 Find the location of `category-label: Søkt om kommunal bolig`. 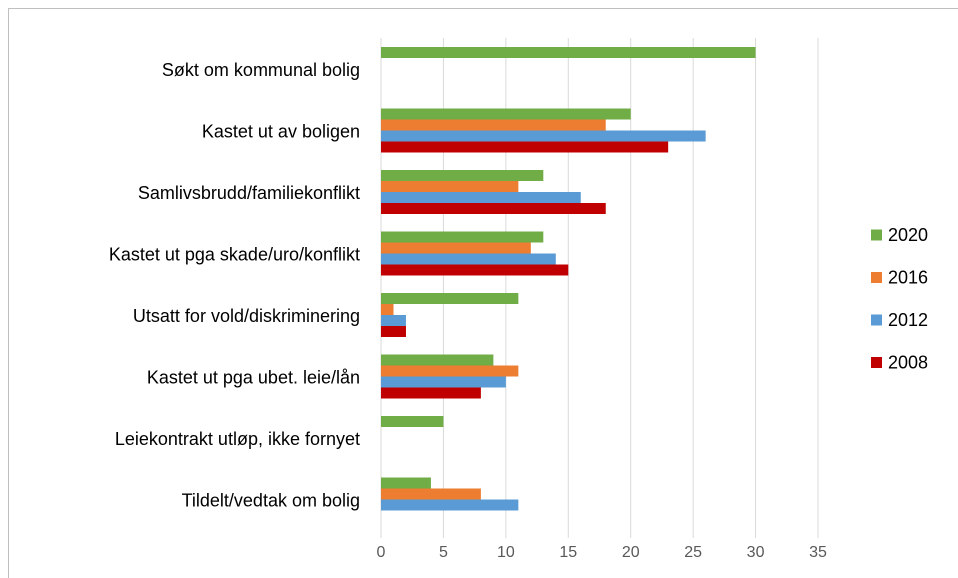

category-label: Søkt om kommunal bolig is located at coordinates (261, 70).